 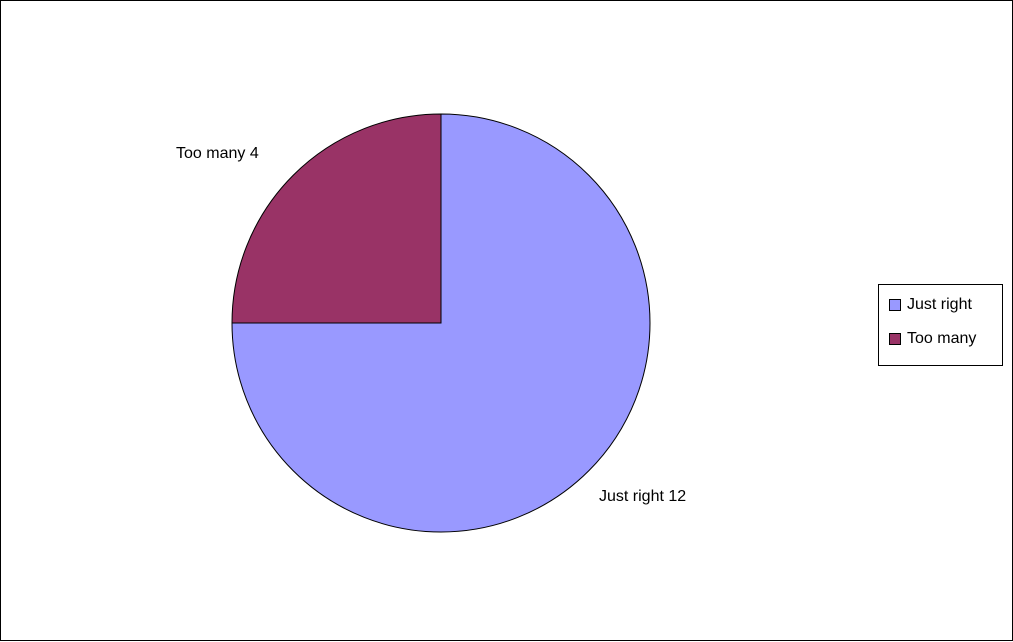 I want to click on legend-item-too-many: Too many, so click(x=932, y=339).